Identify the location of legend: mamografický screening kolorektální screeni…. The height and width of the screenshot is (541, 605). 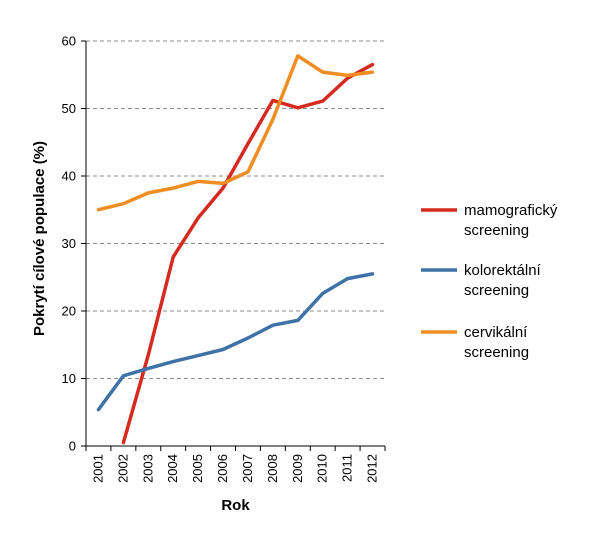
(489, 281).